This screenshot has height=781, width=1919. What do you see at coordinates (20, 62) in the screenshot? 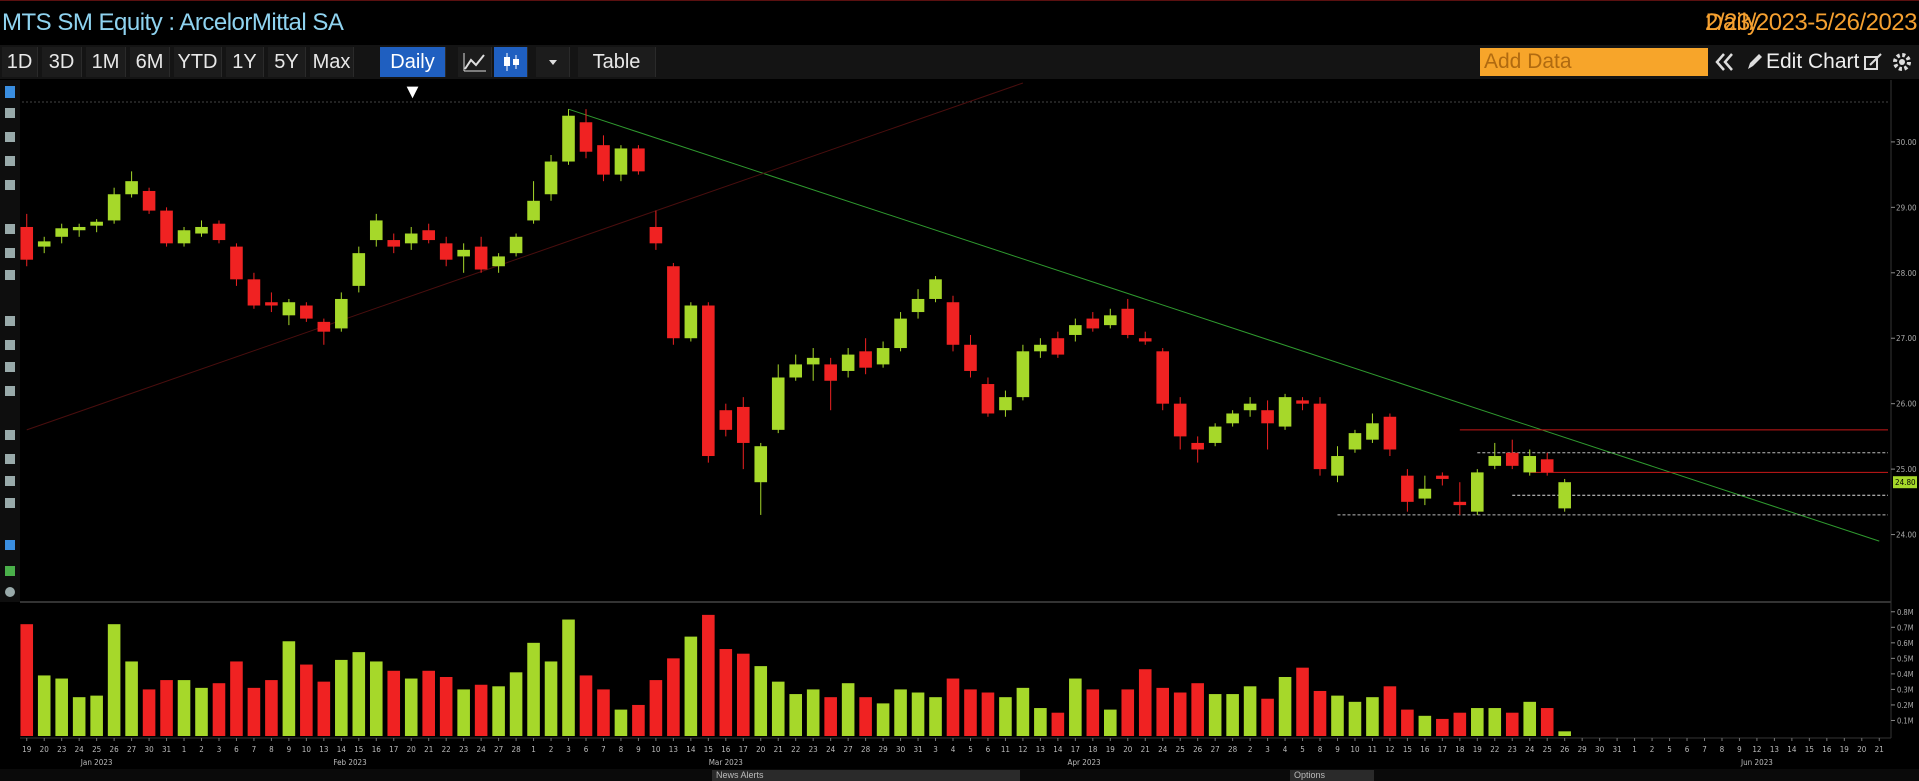
I see `range-button: 1D` at bounding box center [20, 62].